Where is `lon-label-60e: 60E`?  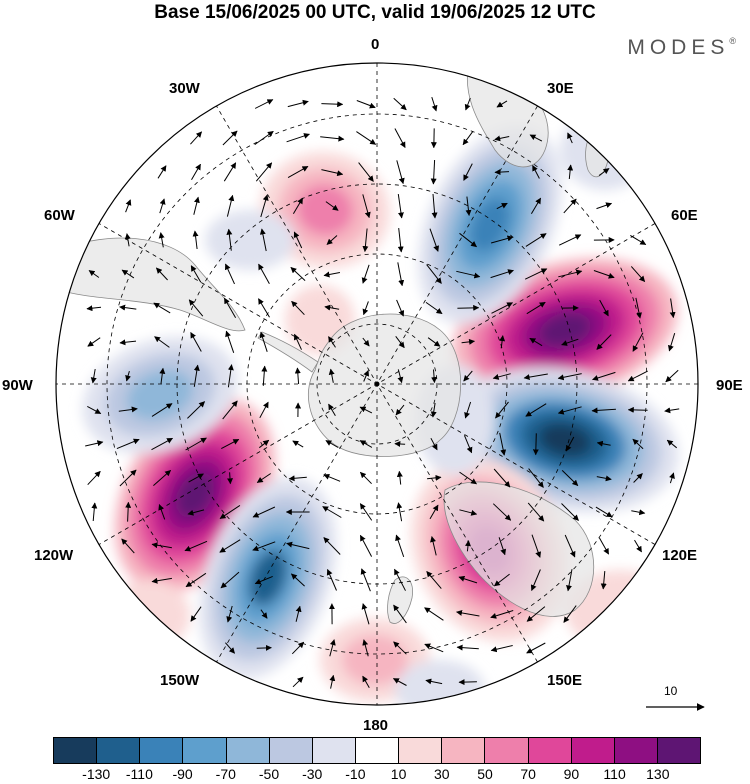
lon-label-60e: 60E is located at coordinates (684, 215).